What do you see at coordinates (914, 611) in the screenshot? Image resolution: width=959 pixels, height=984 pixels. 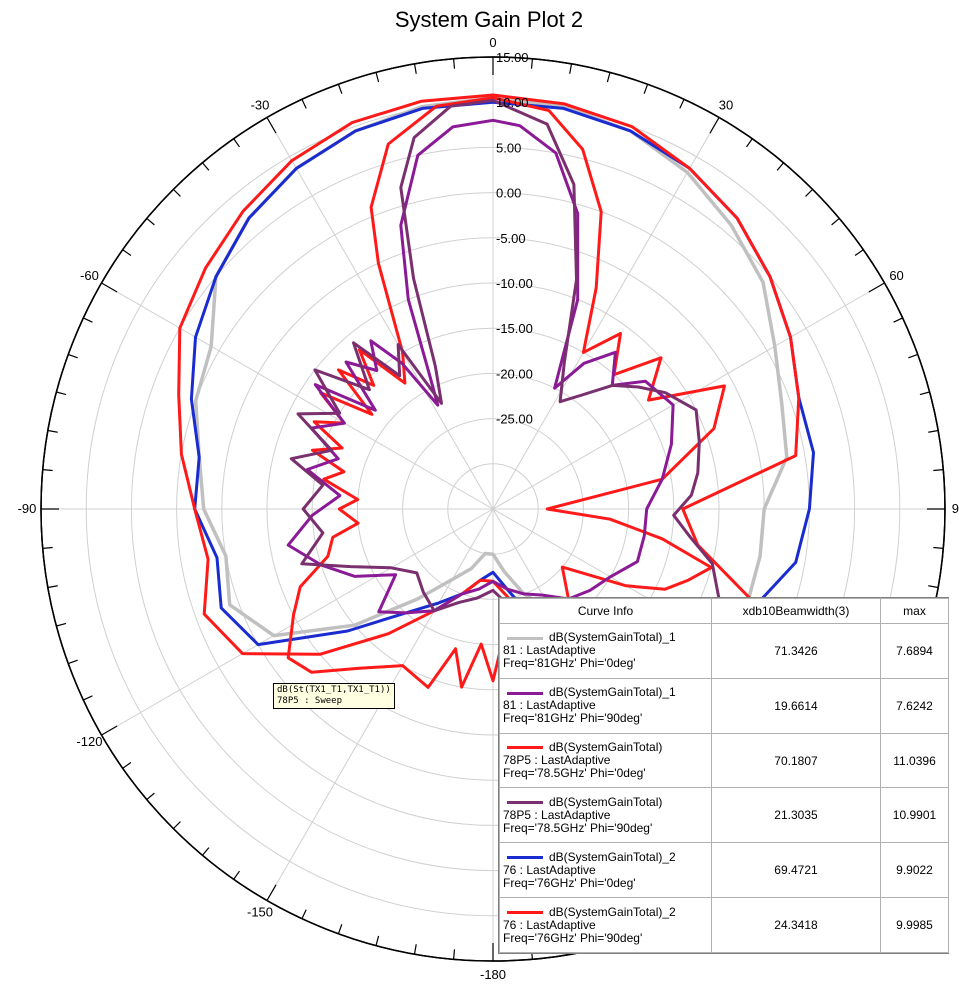 I see `legend-header-max: max` at bounding box center [914, 611].